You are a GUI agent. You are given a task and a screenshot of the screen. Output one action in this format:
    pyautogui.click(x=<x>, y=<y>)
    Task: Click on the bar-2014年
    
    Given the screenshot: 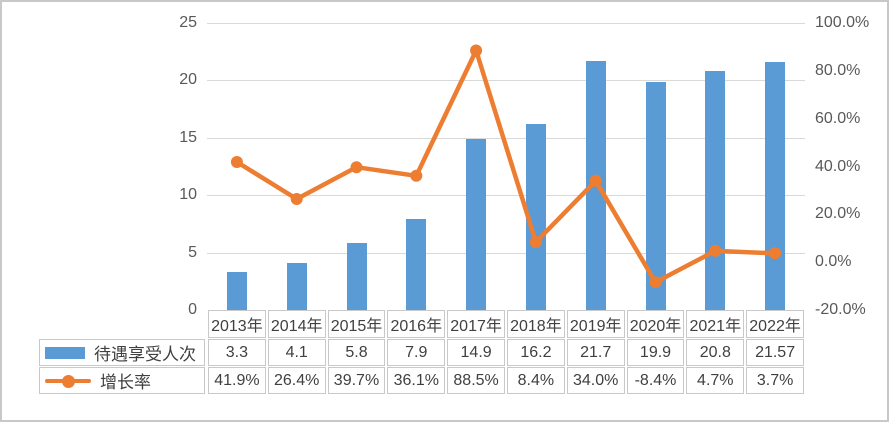 What is the action you would take?
    pyautogui.click(x=296, y=286)
    